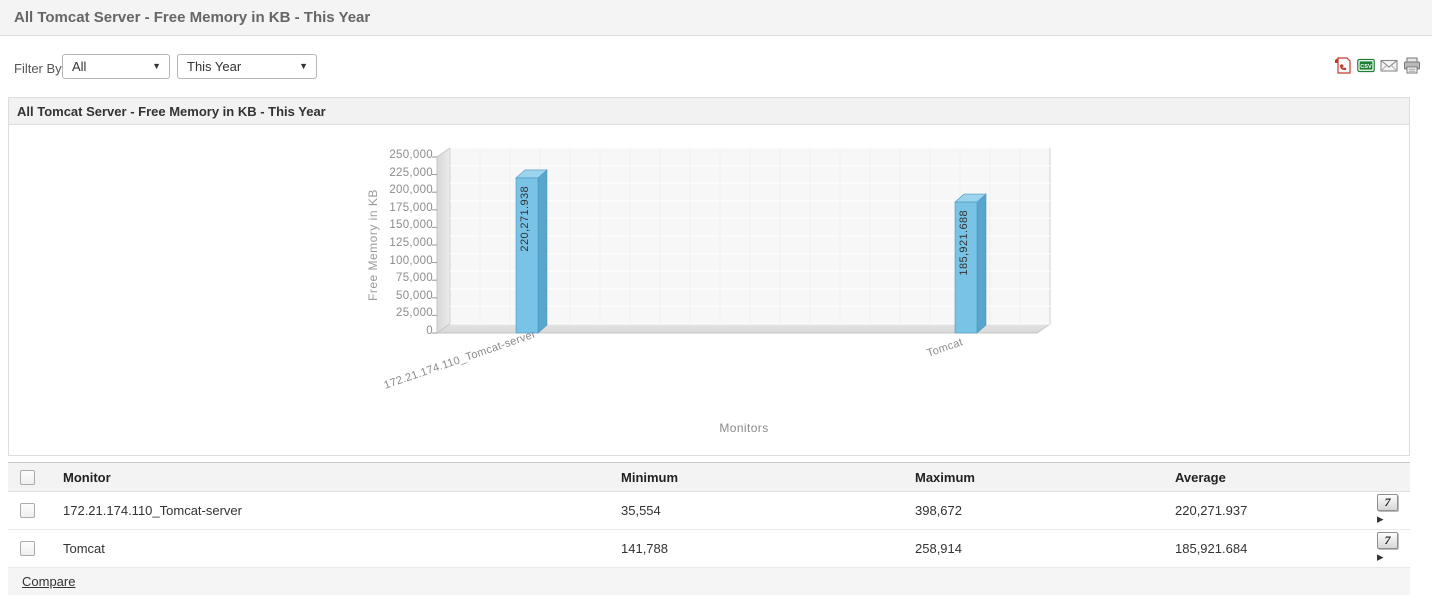  What do you see at coordinates (641, 510) in the screenshot?
I see `minimum-value: 35,554` at bounding box center [641, 510].